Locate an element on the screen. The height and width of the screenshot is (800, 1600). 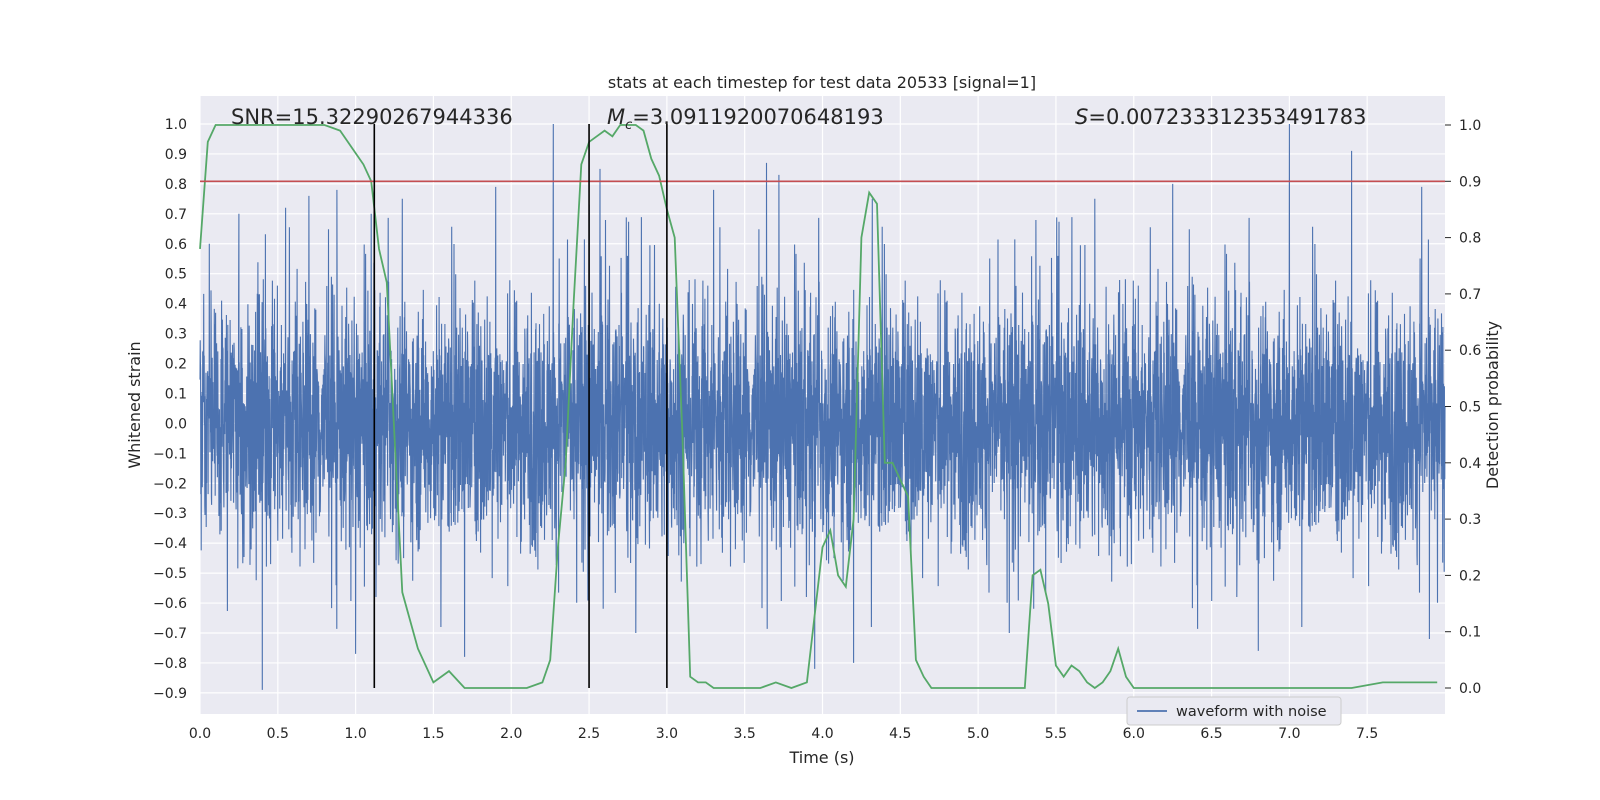
y-tick-label-left: 0.9 is located at coordinates (176, 155).